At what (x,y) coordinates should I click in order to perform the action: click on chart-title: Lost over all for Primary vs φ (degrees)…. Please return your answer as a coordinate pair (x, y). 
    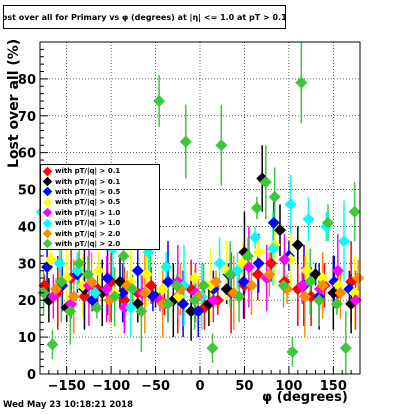
    Looking at the image, I should click on (144, 17).